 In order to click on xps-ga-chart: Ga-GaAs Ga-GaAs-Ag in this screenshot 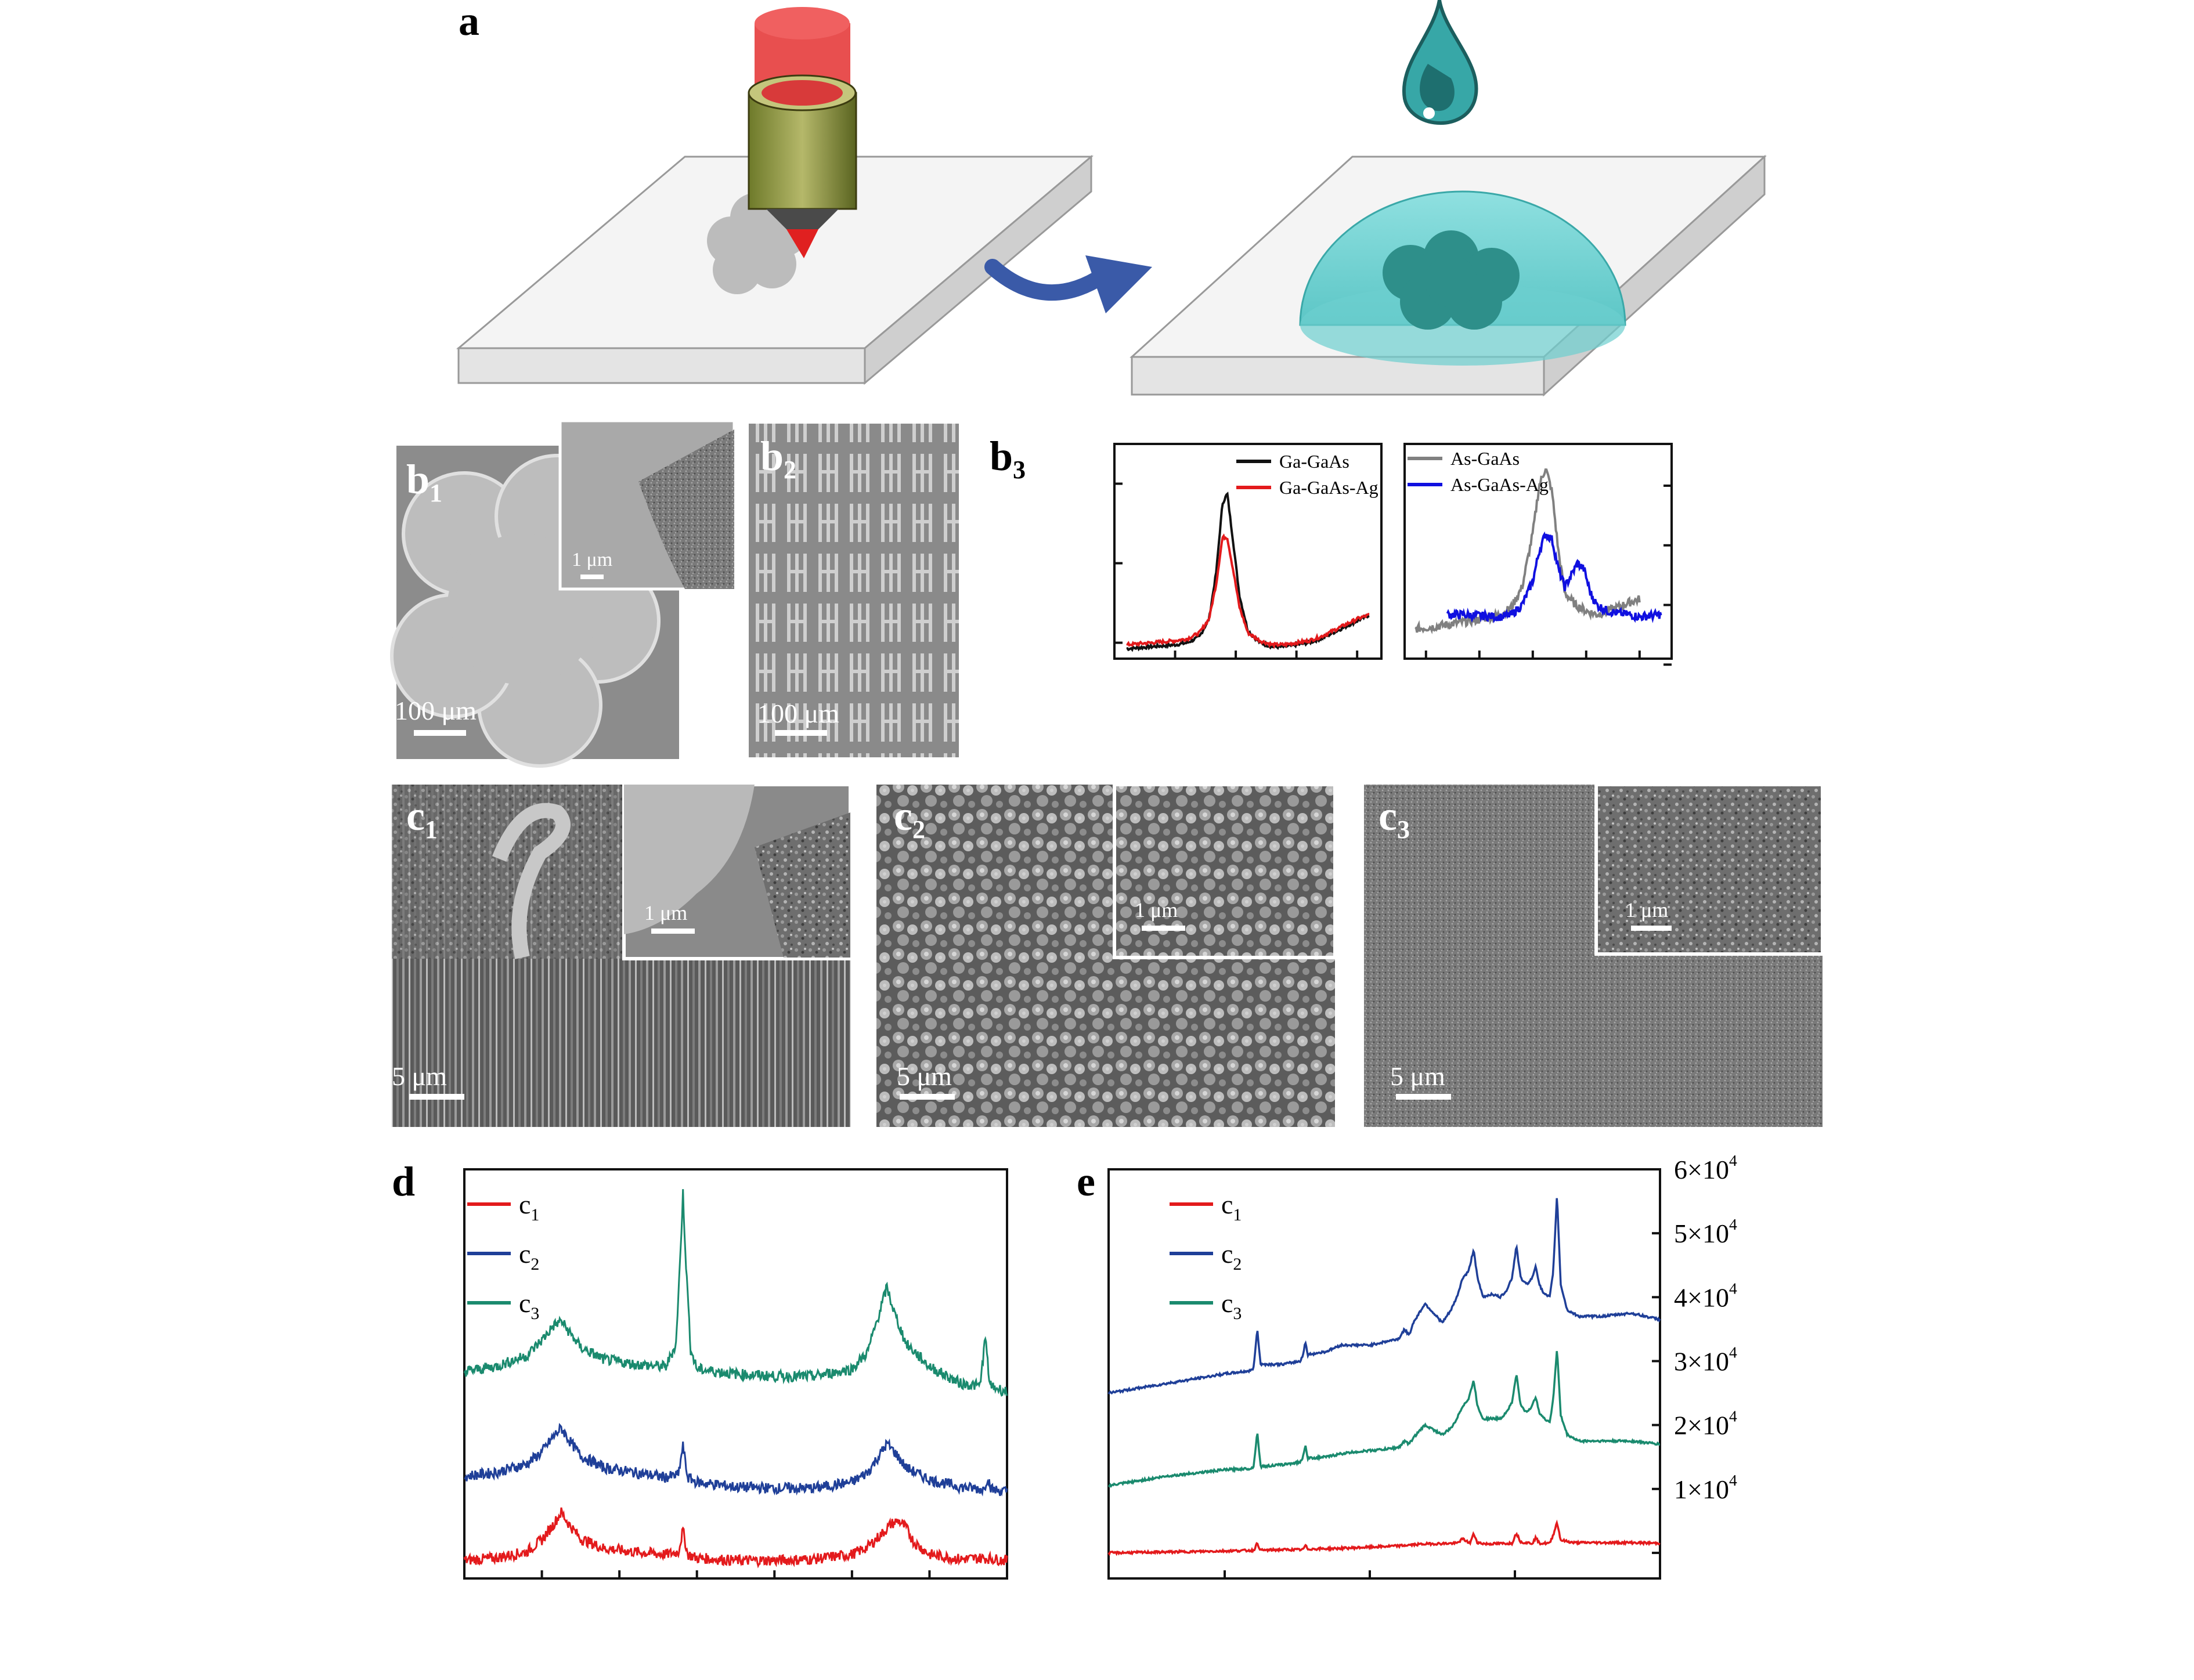, I will do `click(1248, 551)`.